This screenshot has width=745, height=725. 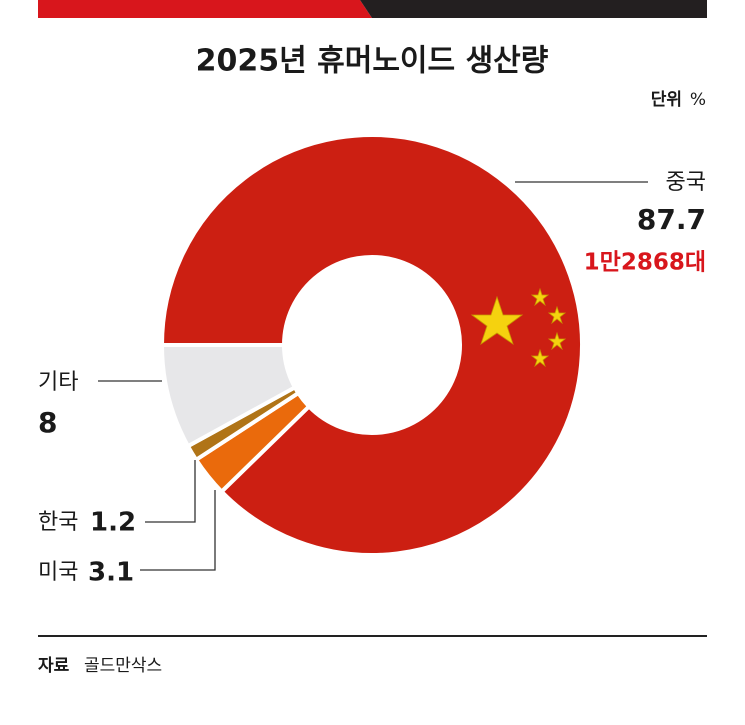 I want to click on value-label: 8, so click(x=47, y=422).